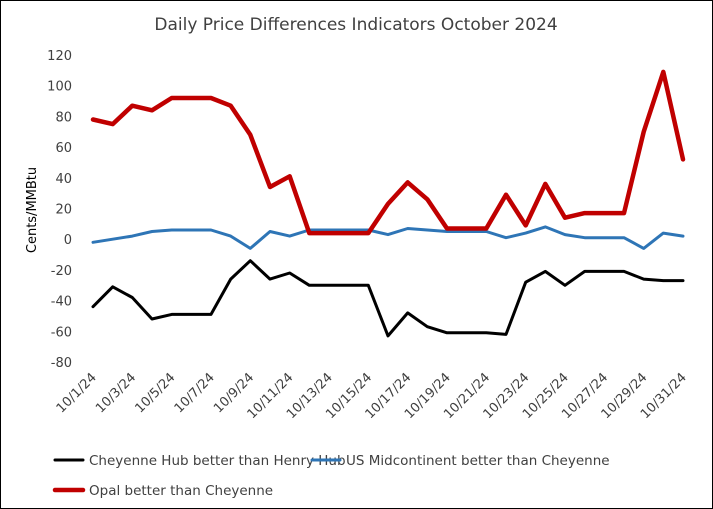 Image resolution: width=713 pixels, height=509 pixels. What do you see at coordinates (59, 87) in the screenshot?
I see `y-tick-label: 100` at bounding box center [59, 87].